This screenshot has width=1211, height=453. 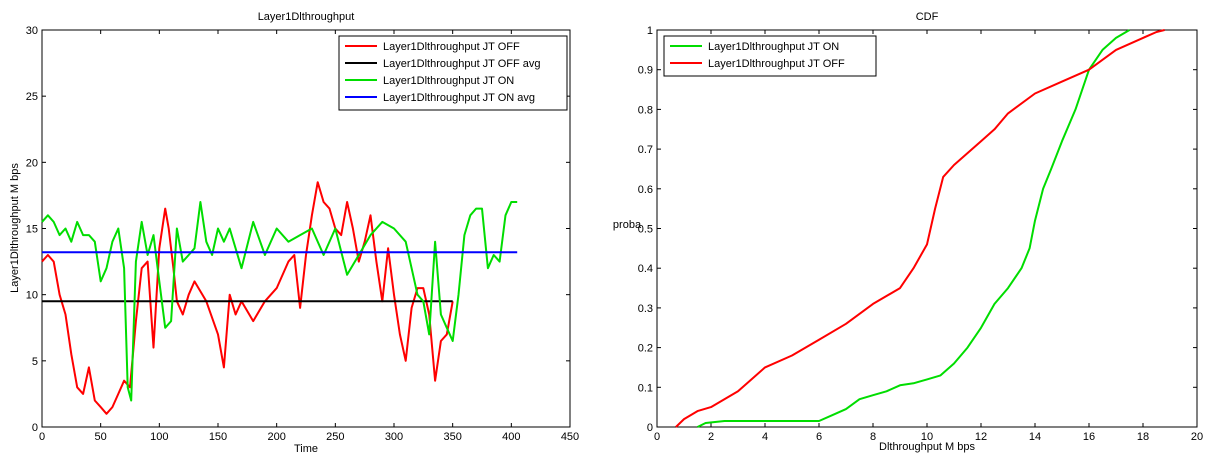 I want to click on right-ytick-label: 0.5, so click(x=645, y=230).